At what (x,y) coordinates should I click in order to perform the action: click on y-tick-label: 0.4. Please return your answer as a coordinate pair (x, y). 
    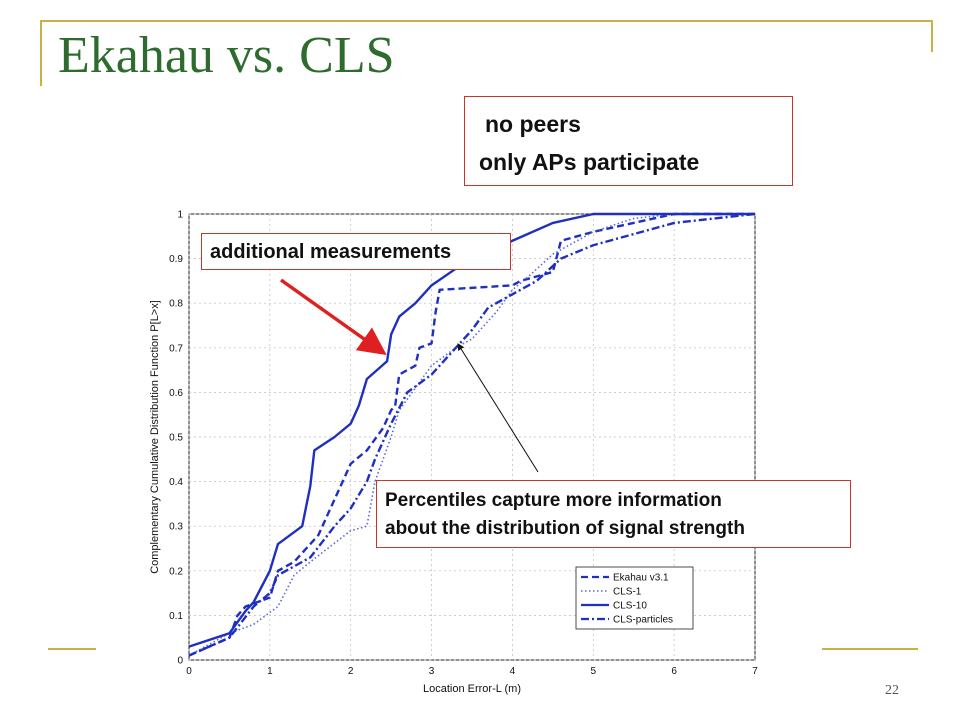
    Looking at the image, I should click on (176, 482).